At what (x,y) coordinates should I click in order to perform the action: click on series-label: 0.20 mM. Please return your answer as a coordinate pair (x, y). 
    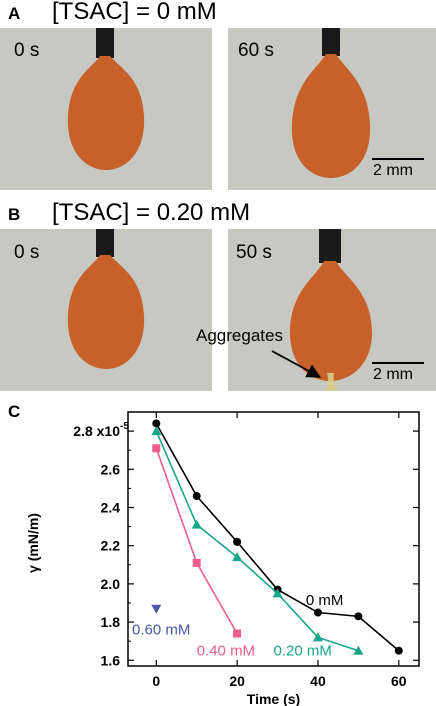
    Looking at the image, I should click on (303, 650).